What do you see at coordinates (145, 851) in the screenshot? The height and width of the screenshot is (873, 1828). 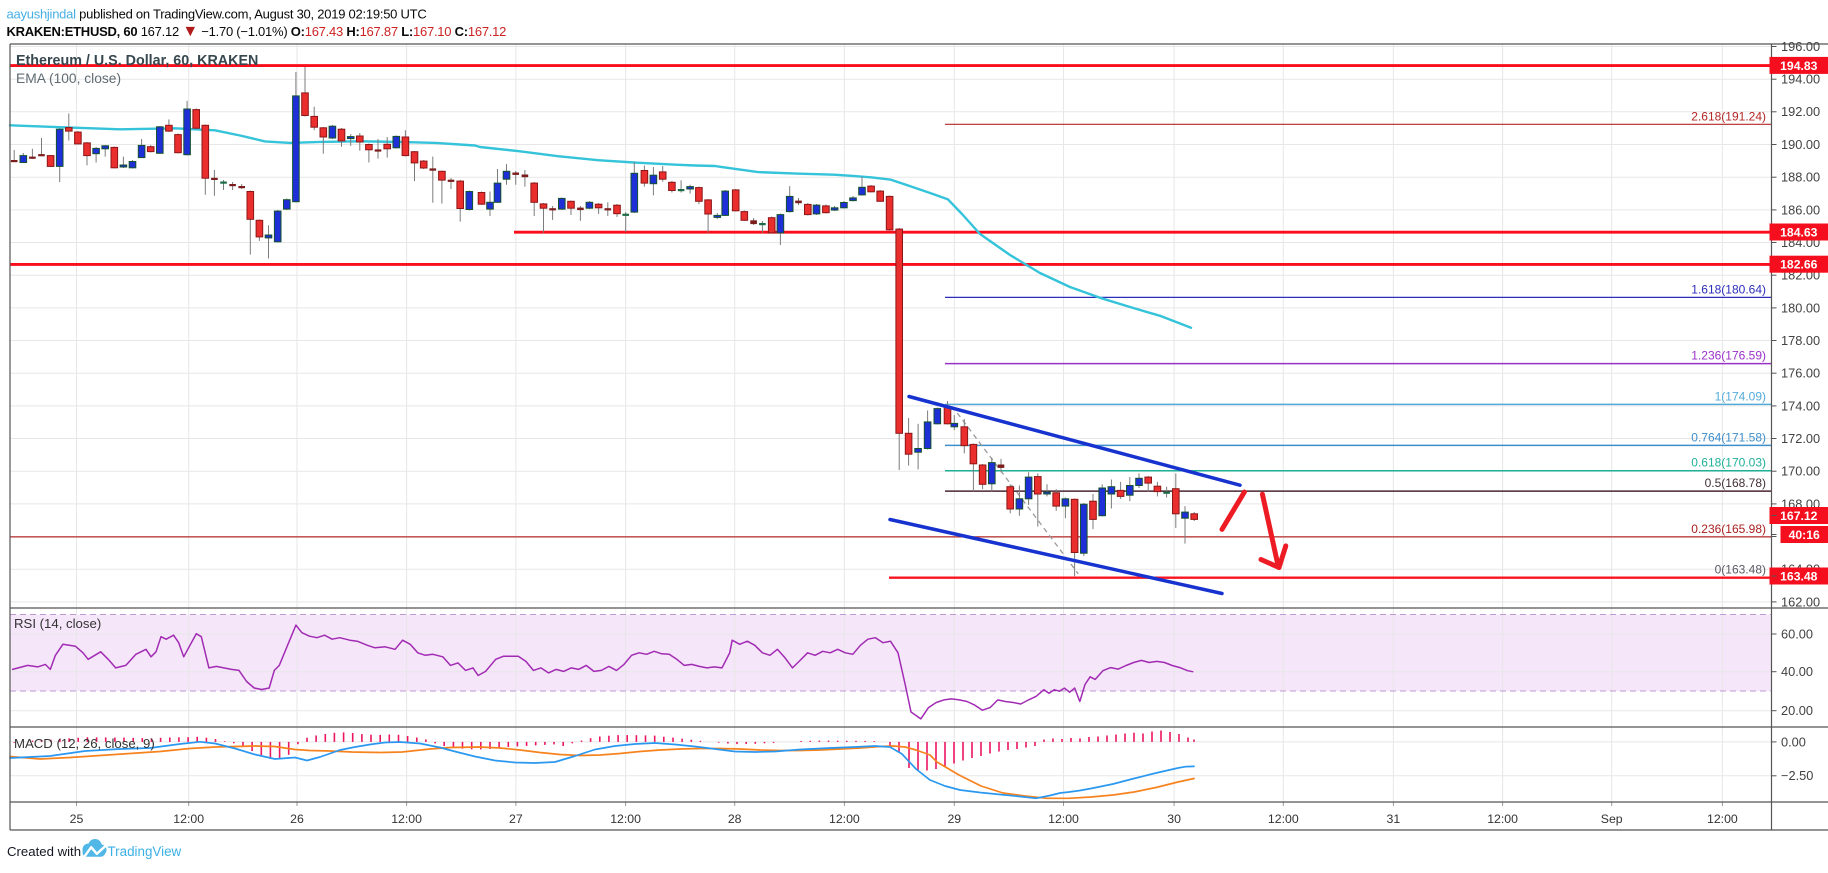 I see `svg-text: TradingView` at bounding box center [145, 851].